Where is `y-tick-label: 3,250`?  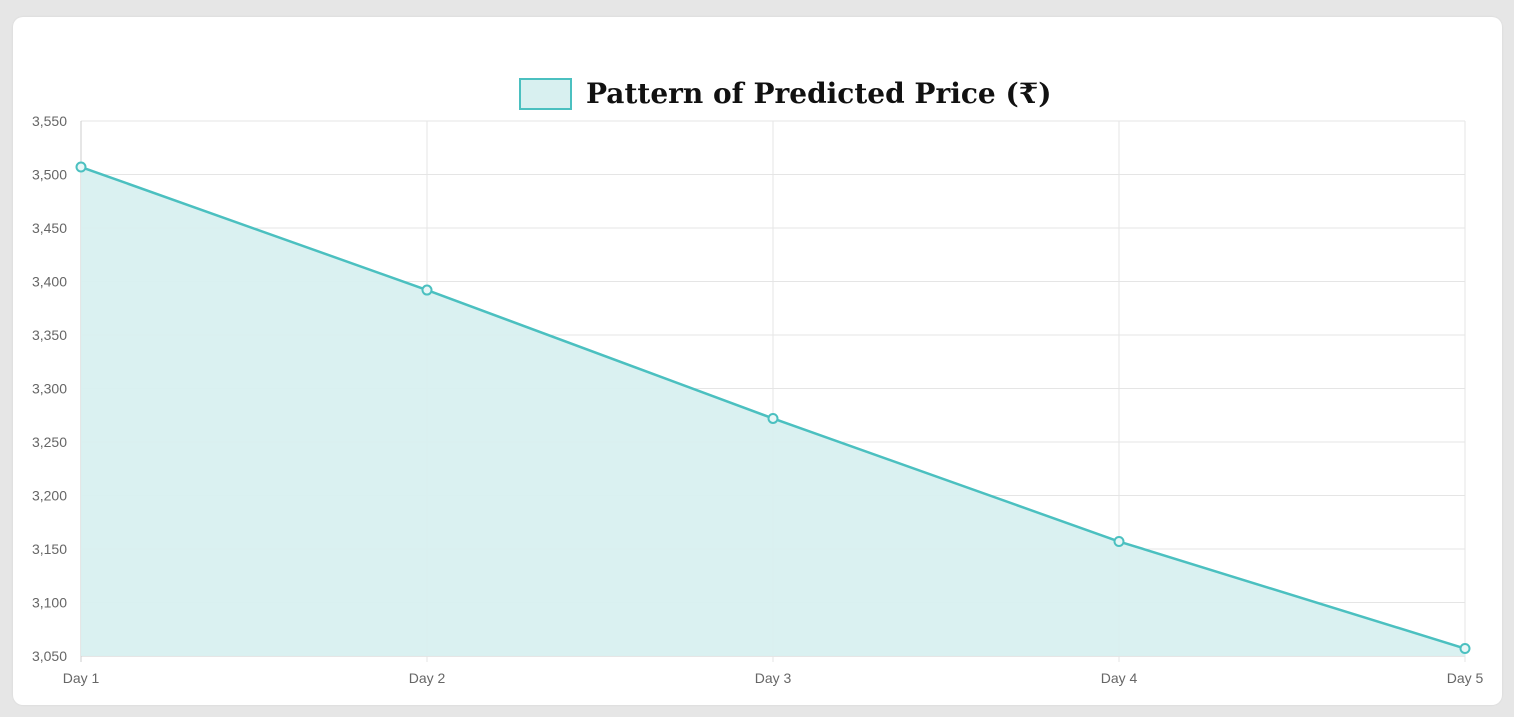 y-tick-label: 3,250 is located at coordinates (49, 442).